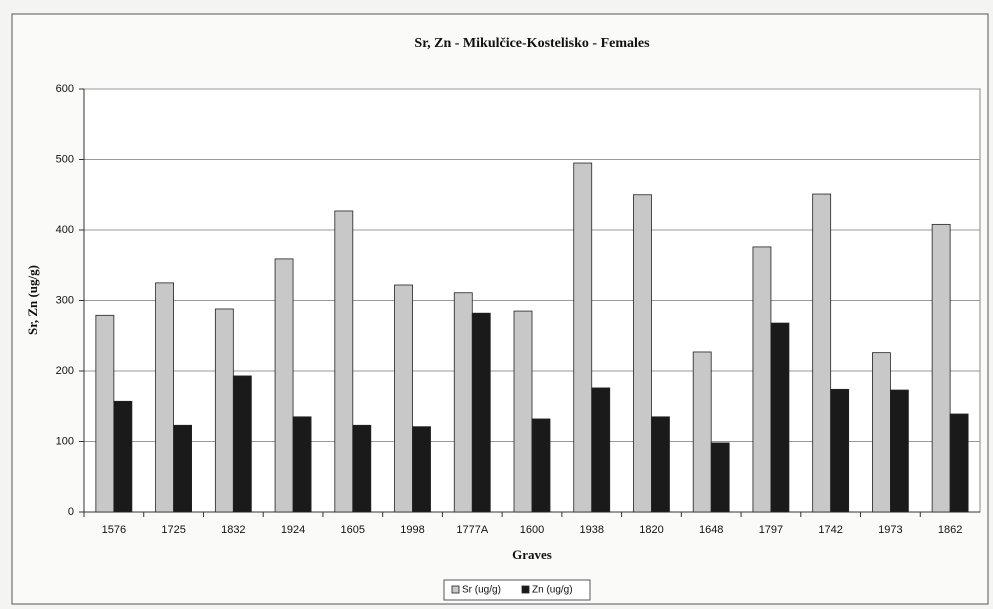 This screenshot has width=993, height=609. I want to click on x-tick-label: 1600, so click(532, 530).